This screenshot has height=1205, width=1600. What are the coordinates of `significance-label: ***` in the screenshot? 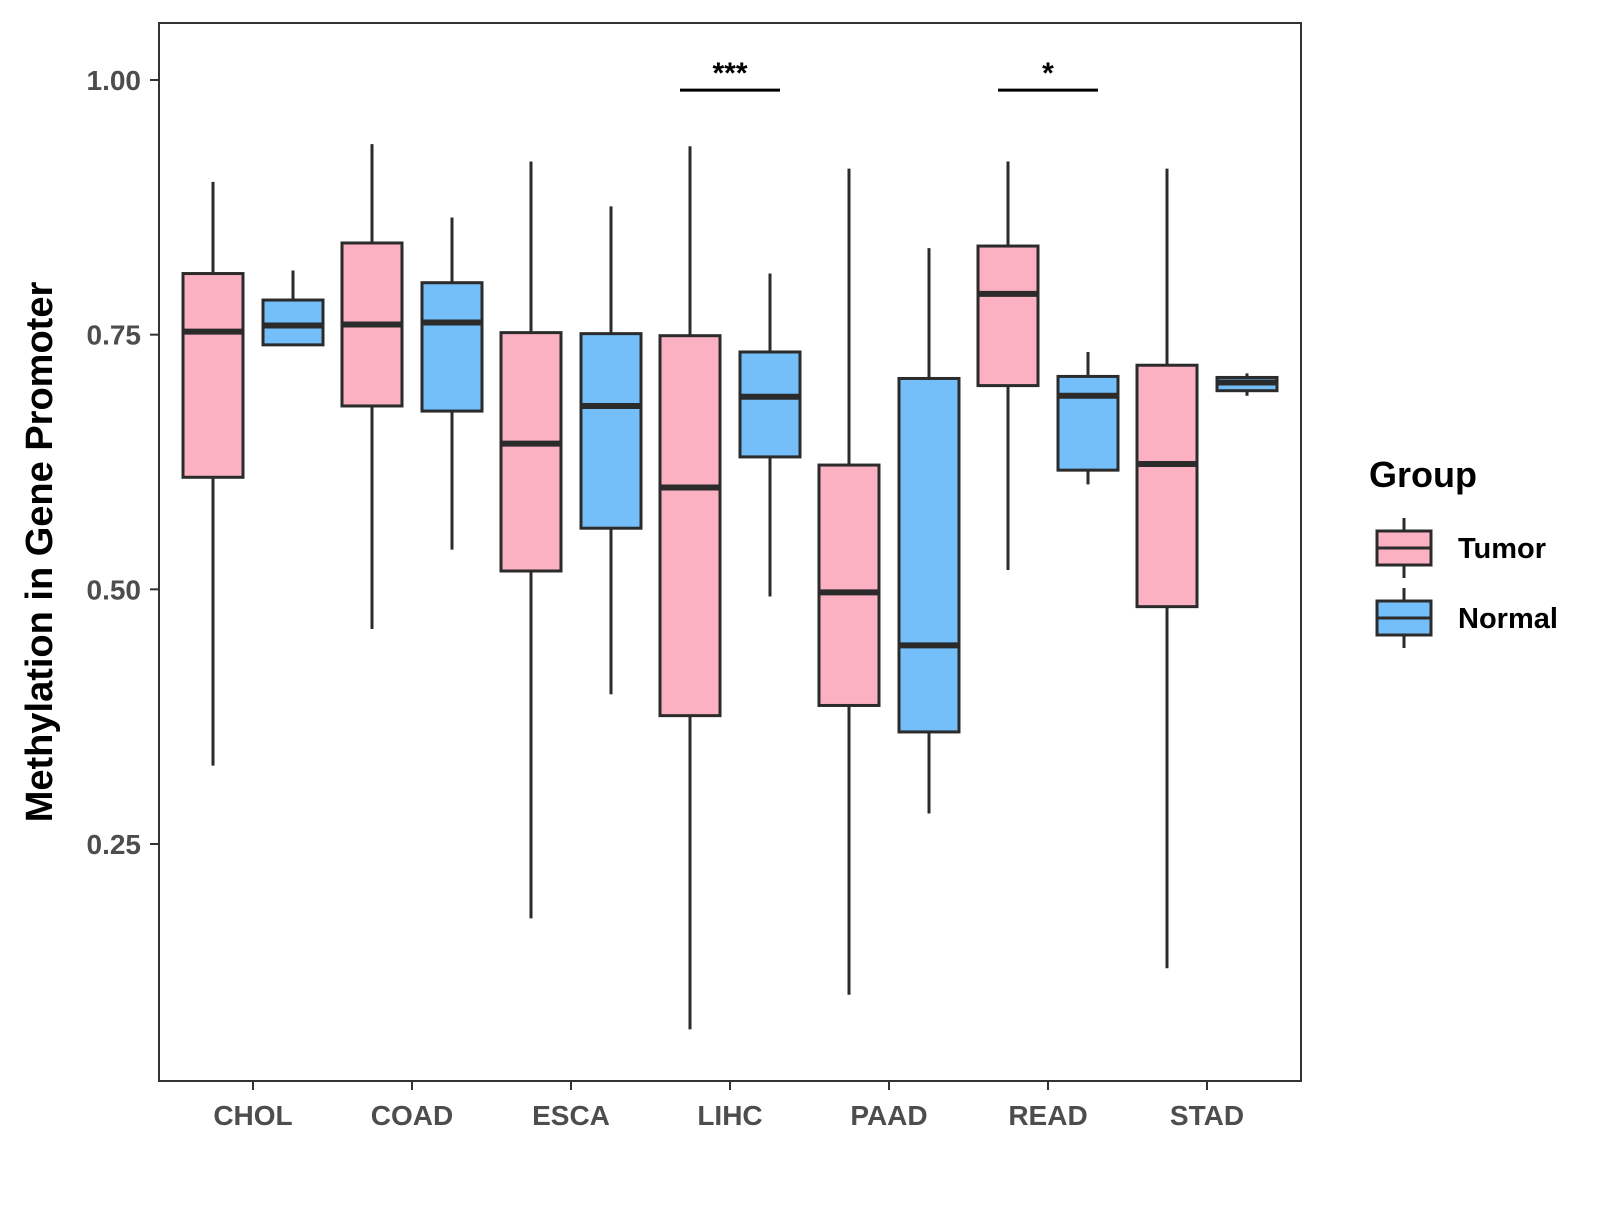 It's located at (729, 73).